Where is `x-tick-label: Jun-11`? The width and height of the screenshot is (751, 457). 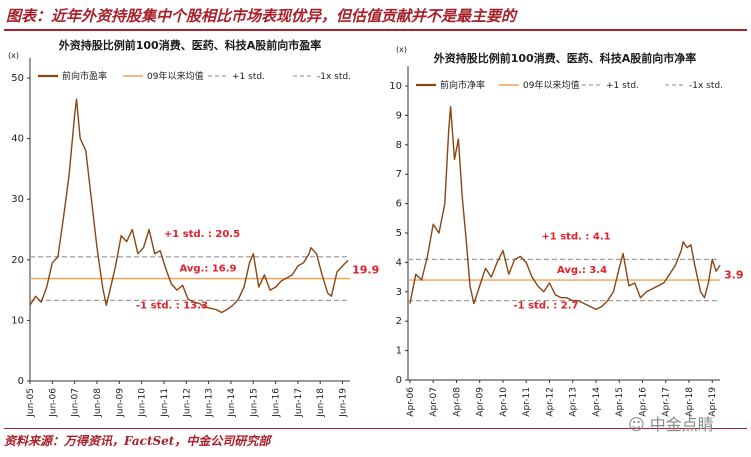
x-tick-label: Jun-11 is located at coordinates (165, 403).